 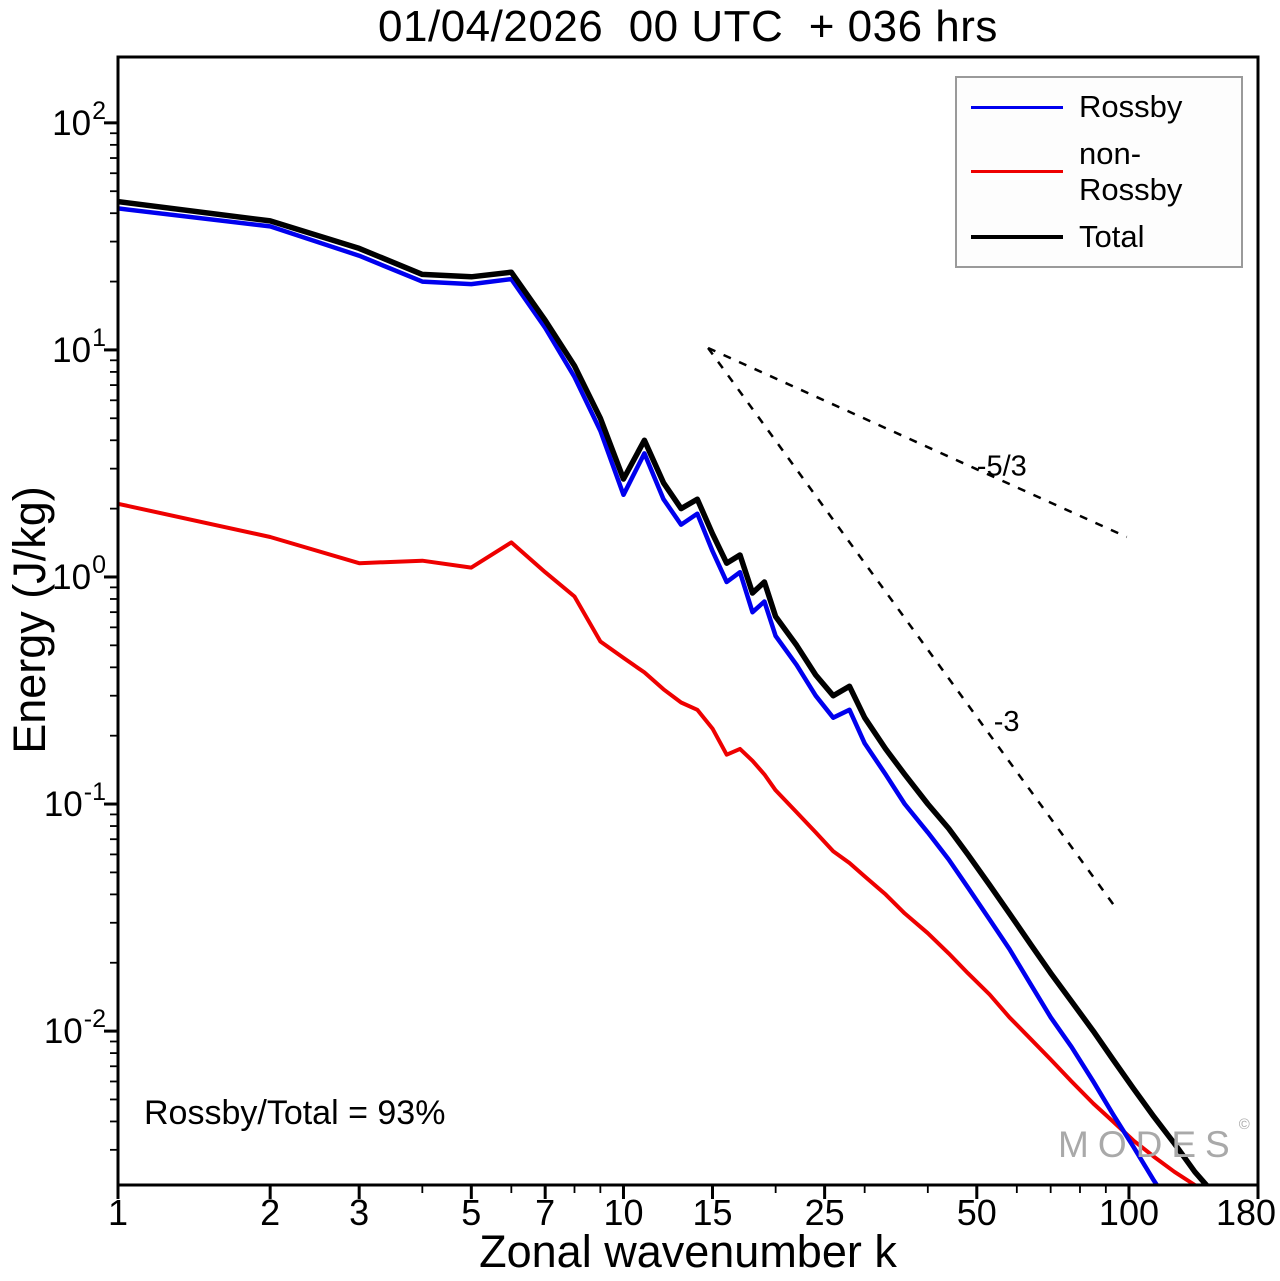 I want to click on x-tick-label: 1, so click(x=118, y=1212).